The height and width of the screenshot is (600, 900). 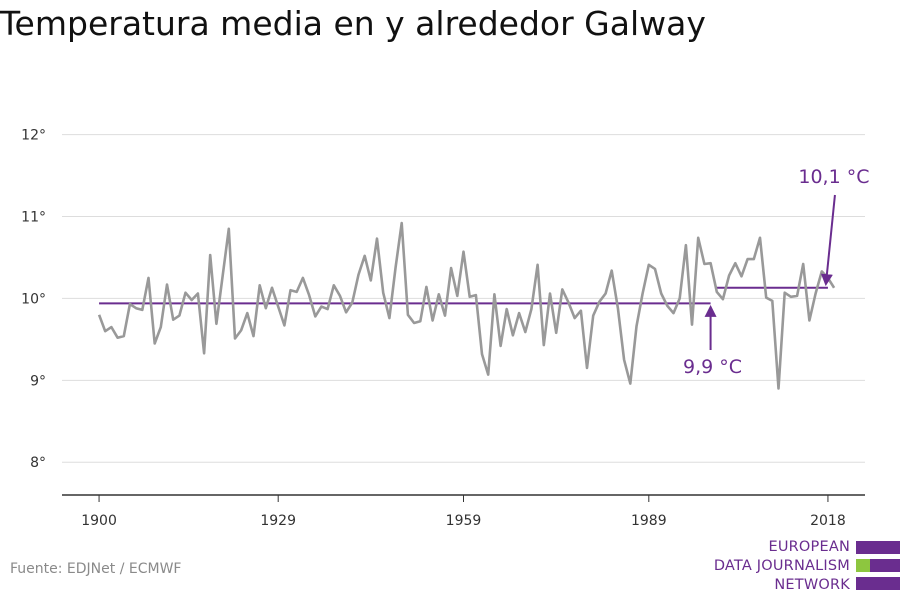 I want to click on annotation-label-1: 9,9 °C, so click(x=712, y=367).